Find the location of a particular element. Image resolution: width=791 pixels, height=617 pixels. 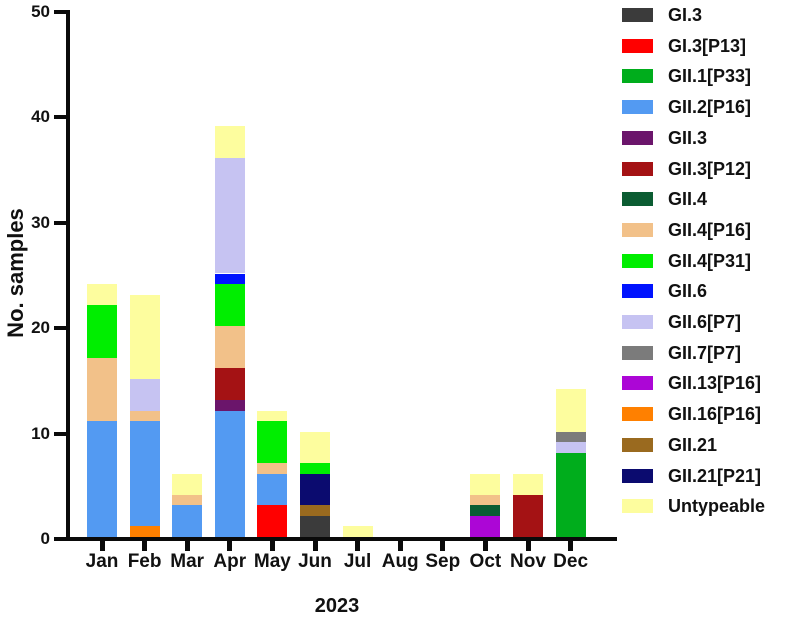

x-axis-line is located at coordinates (341, 539).